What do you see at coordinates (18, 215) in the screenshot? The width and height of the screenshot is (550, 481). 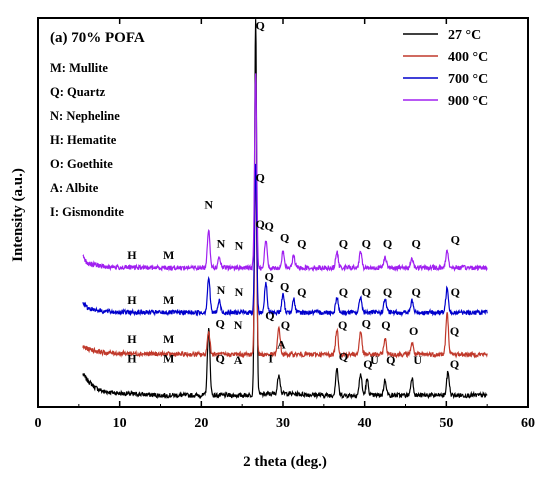 I see `y-axis-label: Intensity (a.u.)` at bounding box center [18, 215].